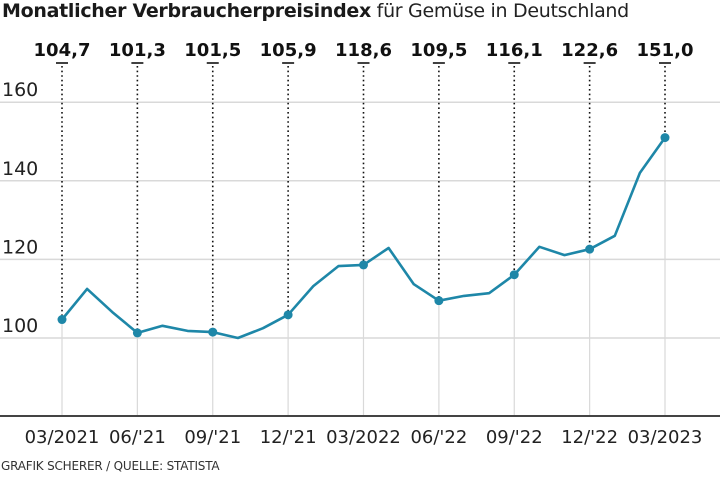  Describe the element at coordinates (288, 437) in the screenshot. I see `x-tick-label: 12/'21` at that location.